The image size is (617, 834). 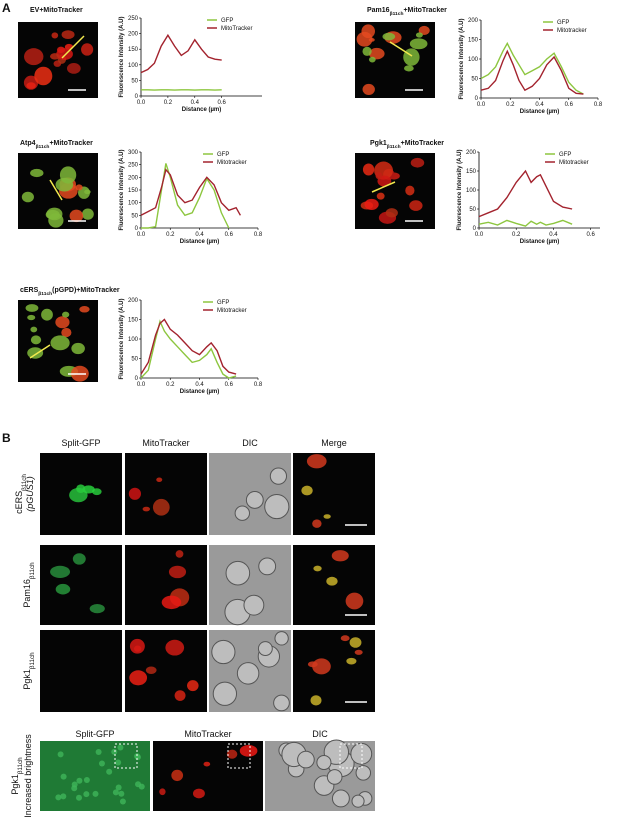 What do you see at coordinates (28, 776) in the screenshot?
I see `row-label-extra: Increased brightness` at bounding box center [28, 776].